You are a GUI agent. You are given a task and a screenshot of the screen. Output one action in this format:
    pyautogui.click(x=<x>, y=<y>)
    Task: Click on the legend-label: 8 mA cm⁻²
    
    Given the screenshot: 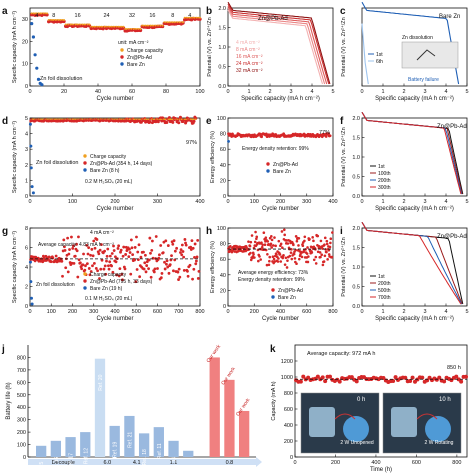 What is the action you would take?
    pyautogui.click(x=248, y=50)
    